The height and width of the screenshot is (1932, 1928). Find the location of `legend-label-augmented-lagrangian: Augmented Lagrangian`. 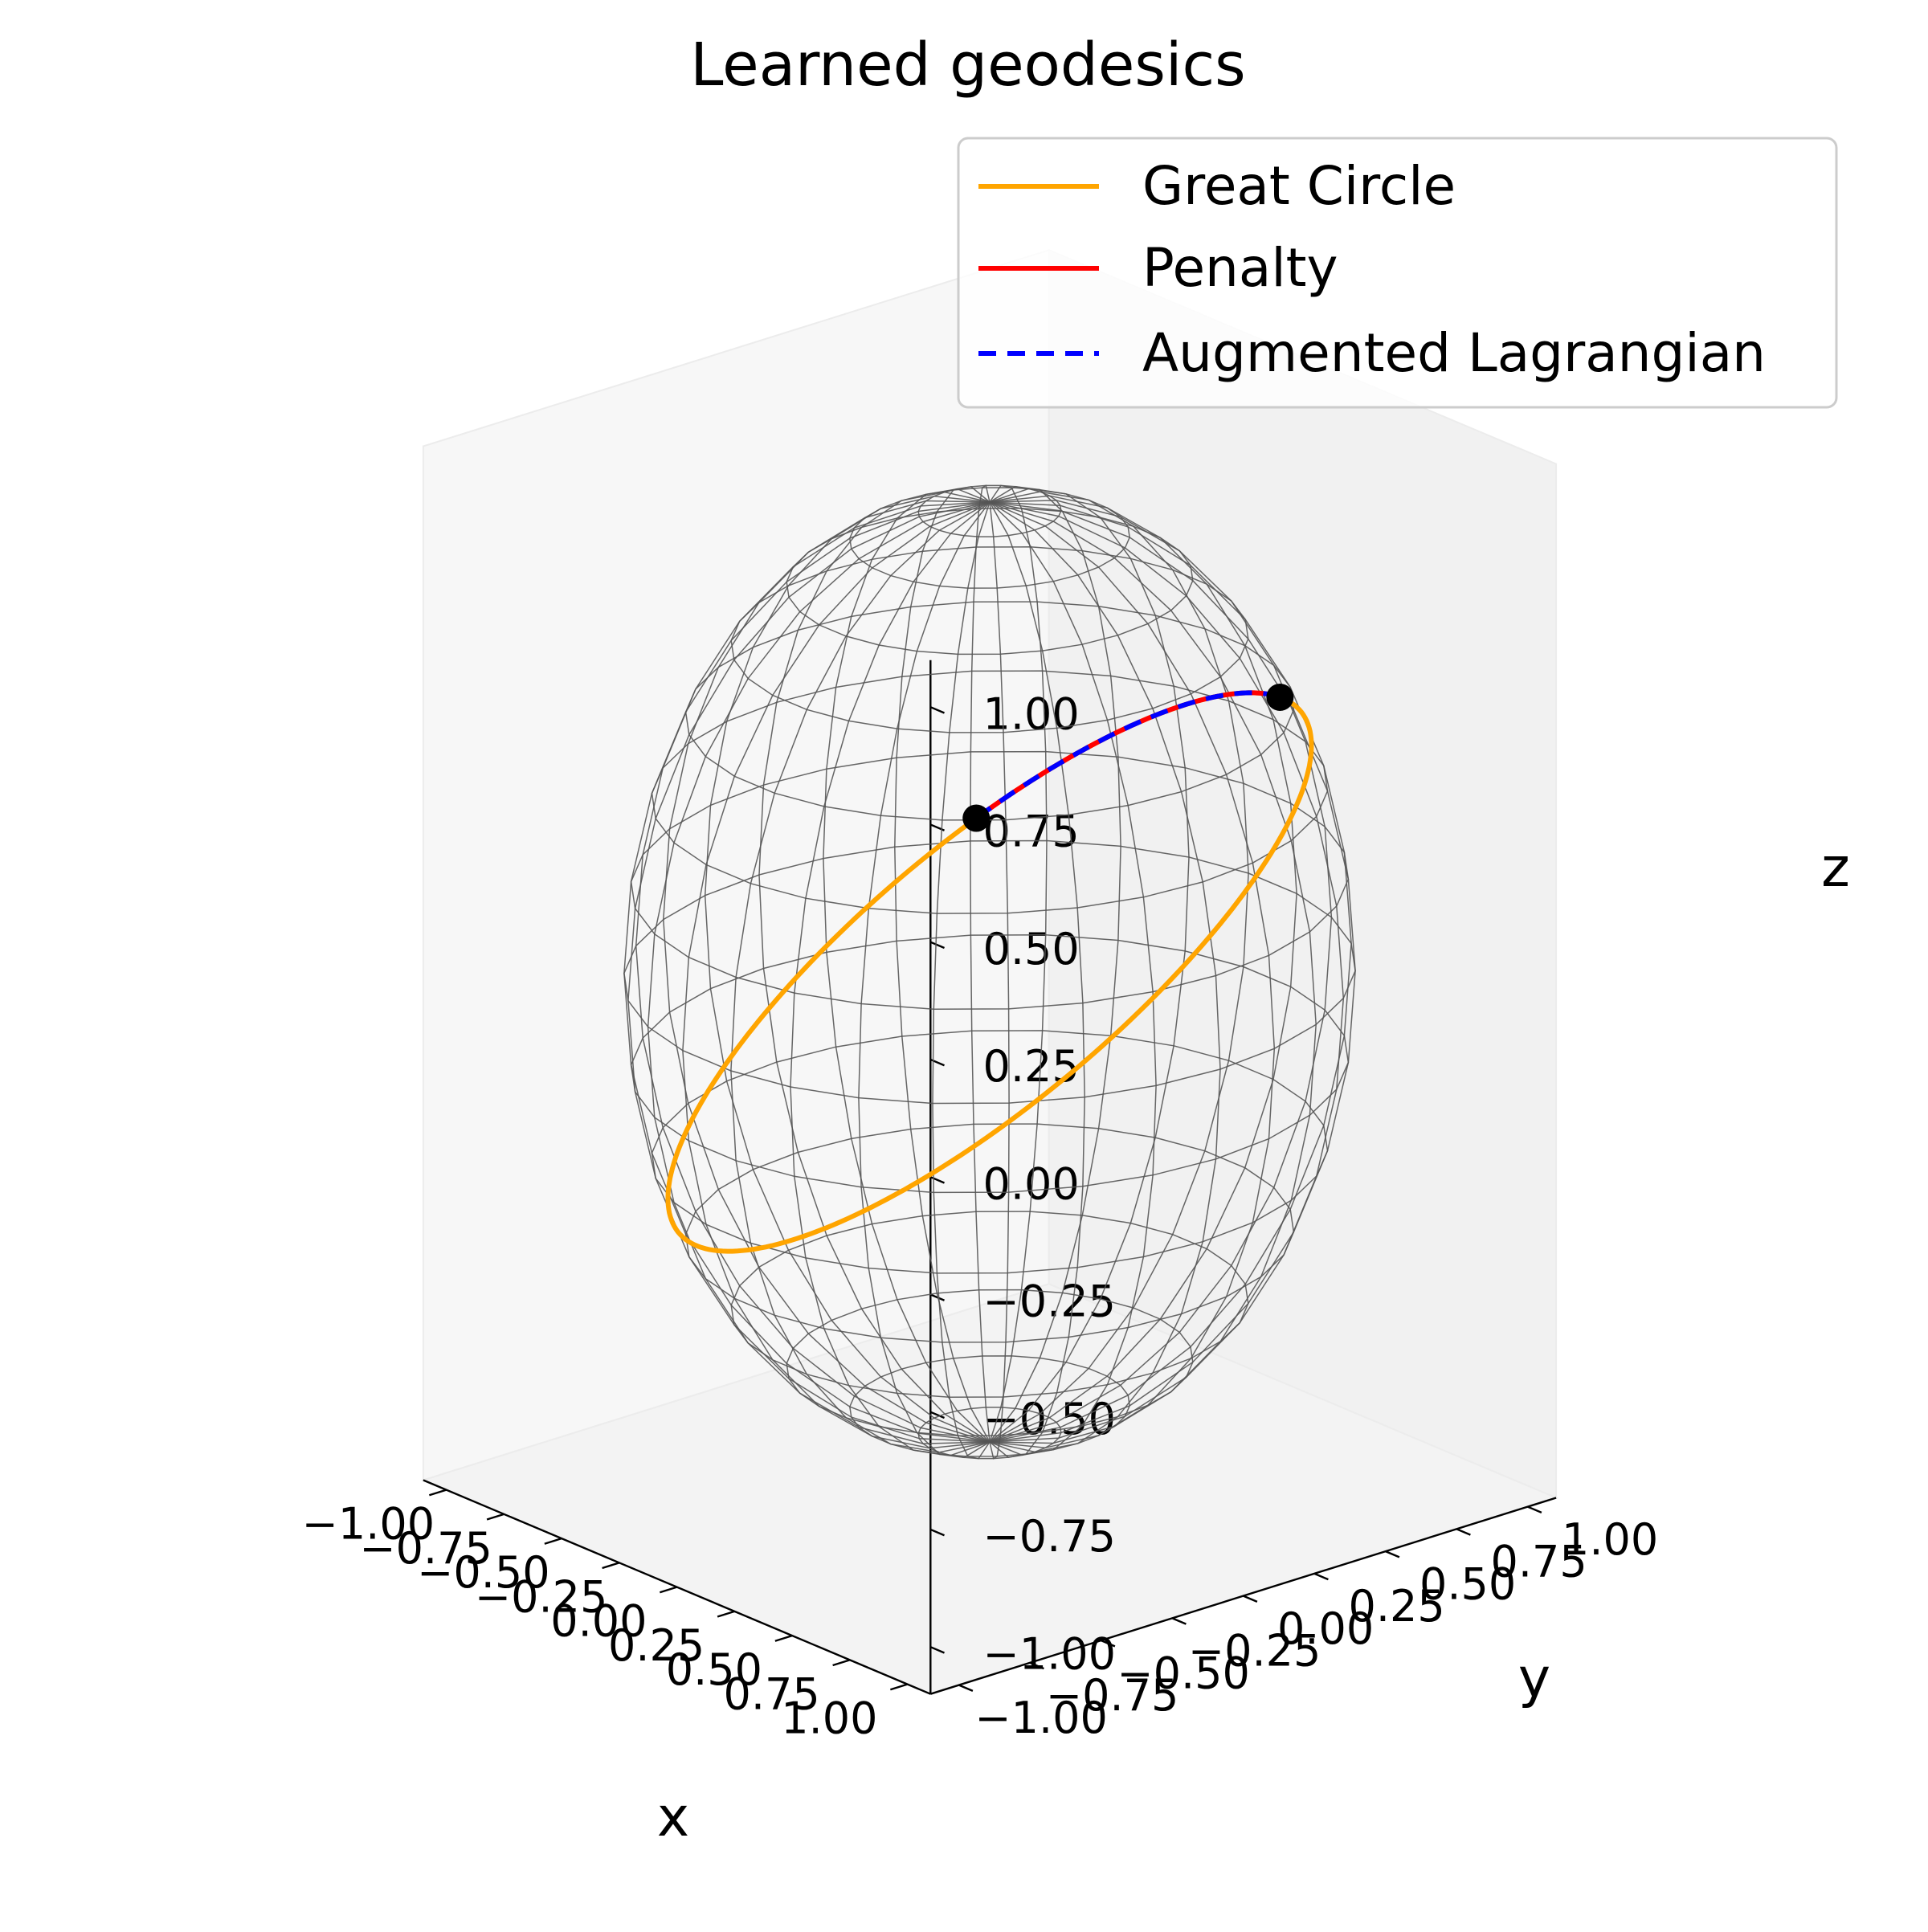

legend-label-augmented-lagrangian: Augmented Lagrangian is located at coordinates (1454, 353).